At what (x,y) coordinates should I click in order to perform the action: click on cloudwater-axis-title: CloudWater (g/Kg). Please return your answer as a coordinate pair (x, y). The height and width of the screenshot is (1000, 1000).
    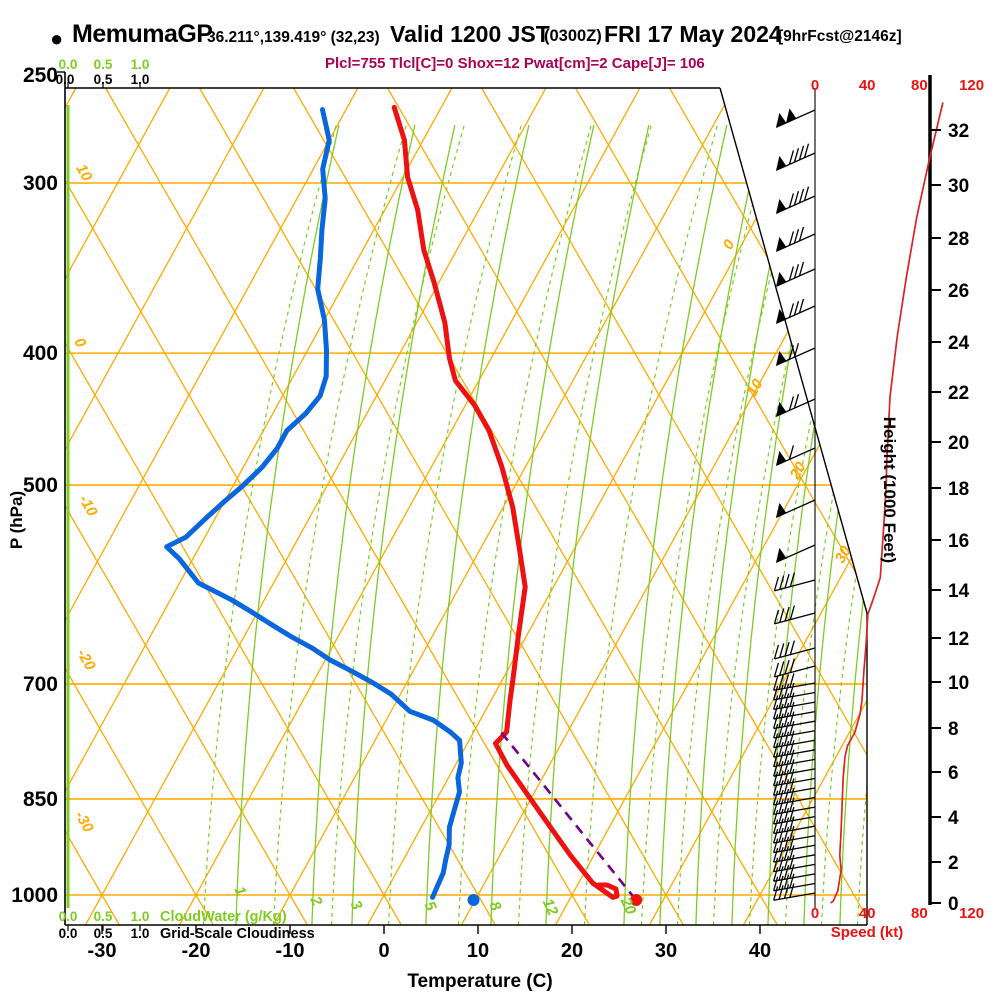
    Looking at the image, I should click on (223, 917).